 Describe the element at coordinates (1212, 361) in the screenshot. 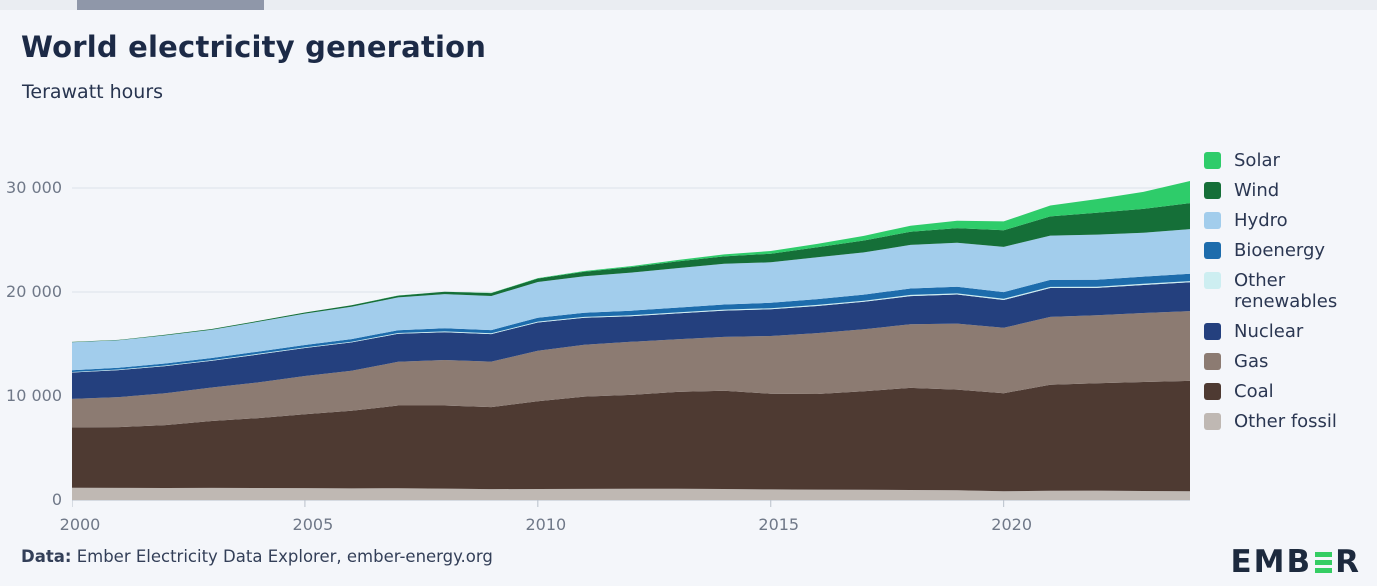

I see `legend-swatch-gas-icon` at that location.